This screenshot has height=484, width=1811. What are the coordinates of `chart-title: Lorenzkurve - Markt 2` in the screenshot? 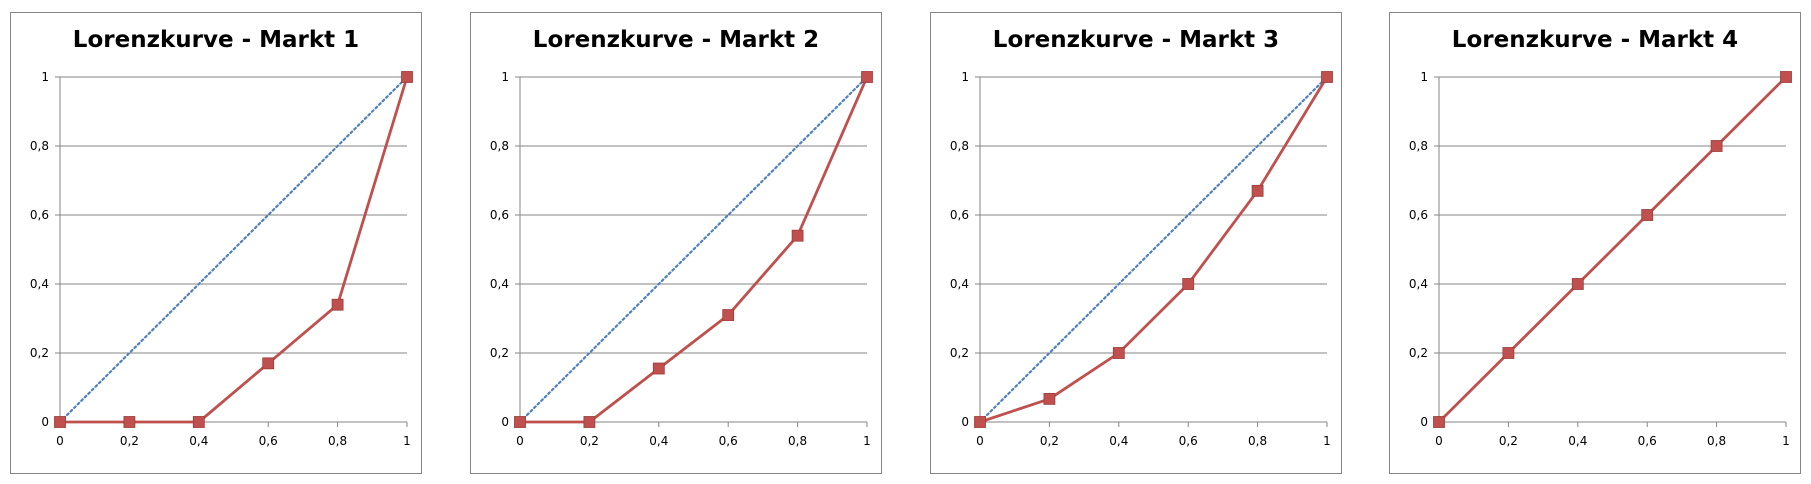 It's located at (676, 40).